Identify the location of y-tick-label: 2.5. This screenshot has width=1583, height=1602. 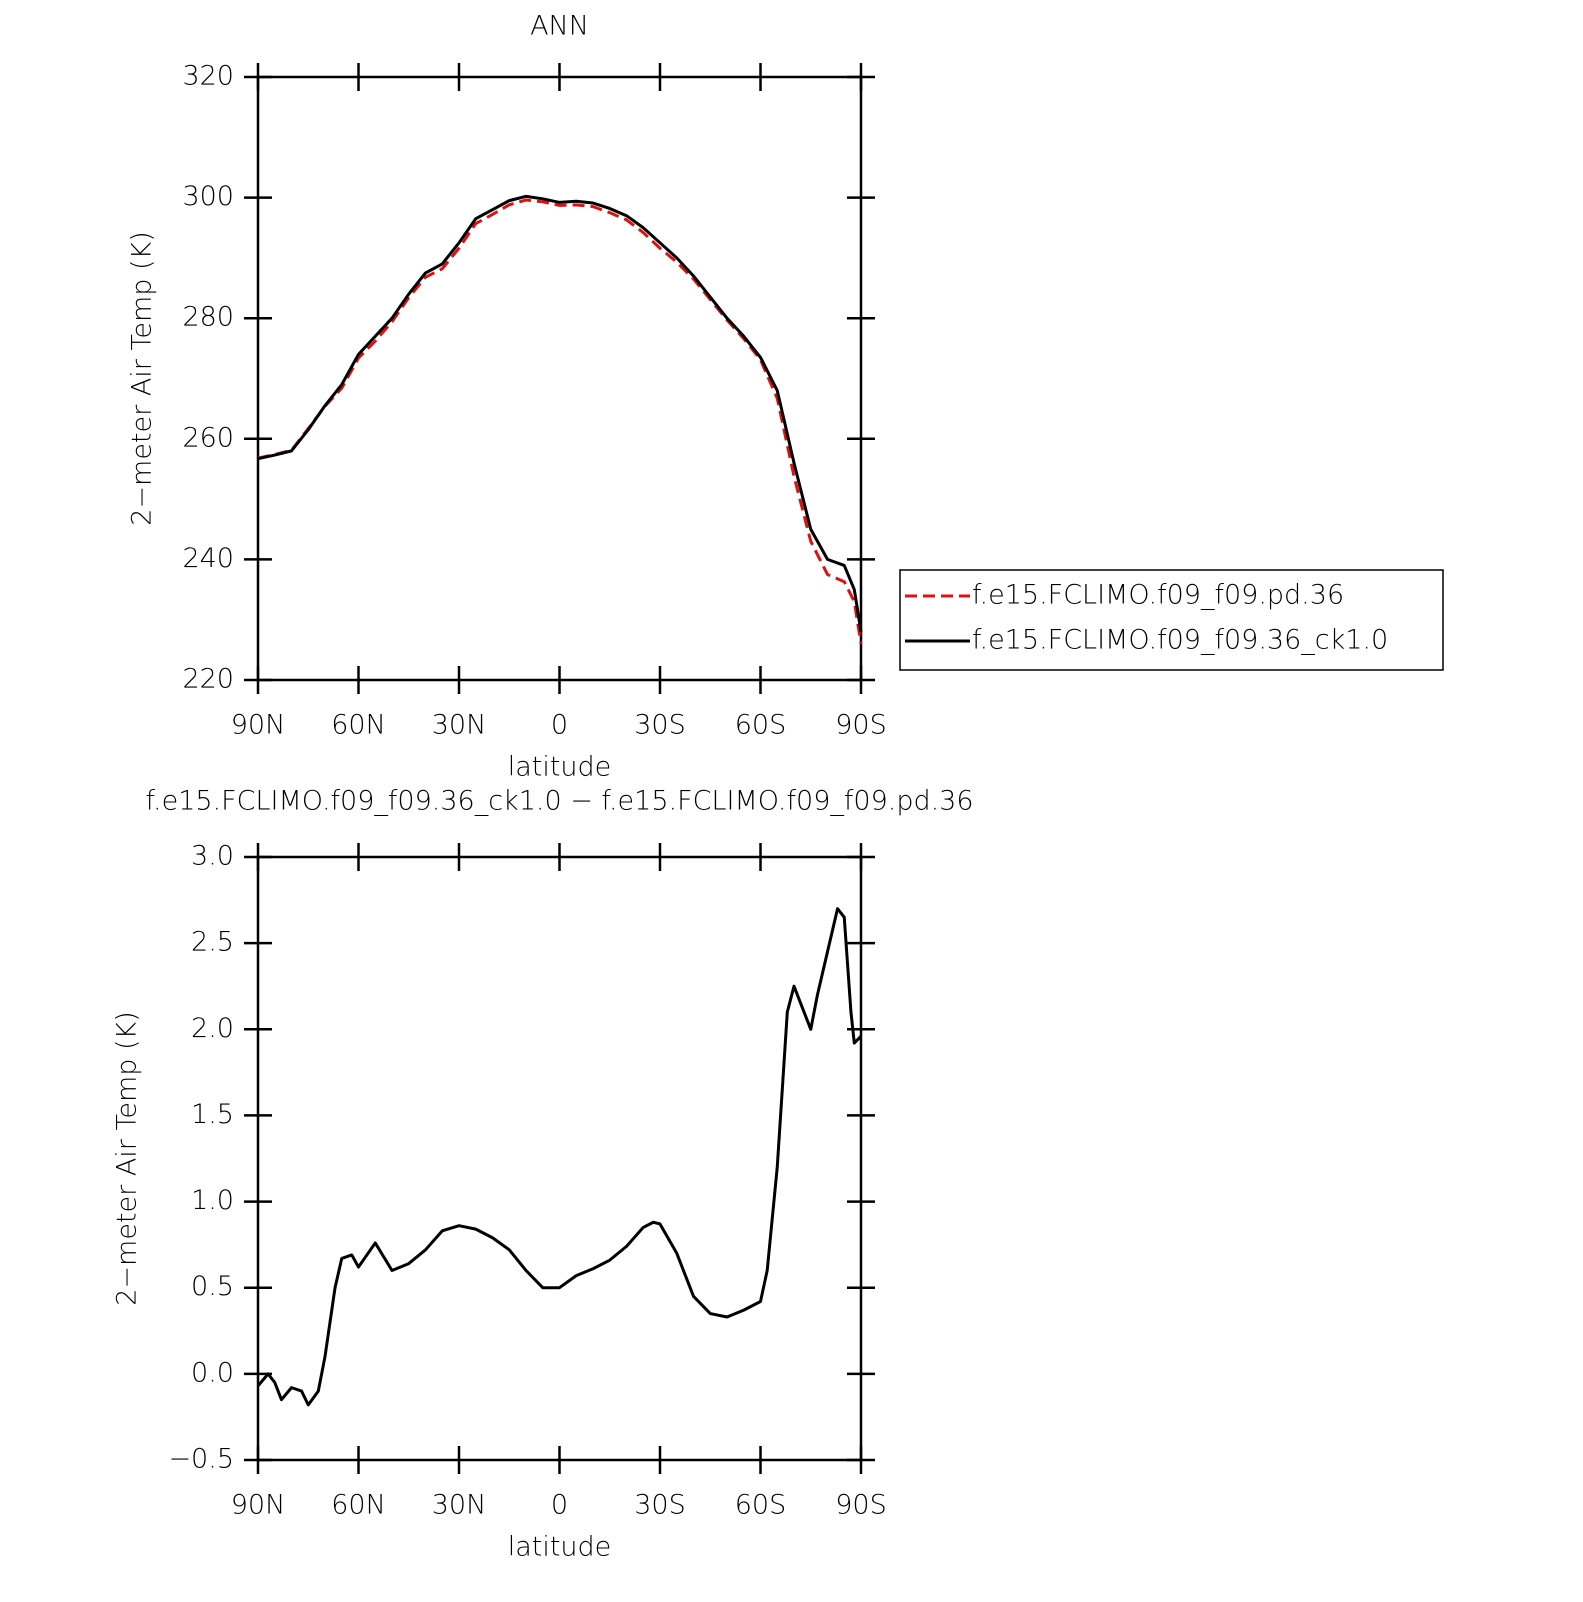
(212, 942).